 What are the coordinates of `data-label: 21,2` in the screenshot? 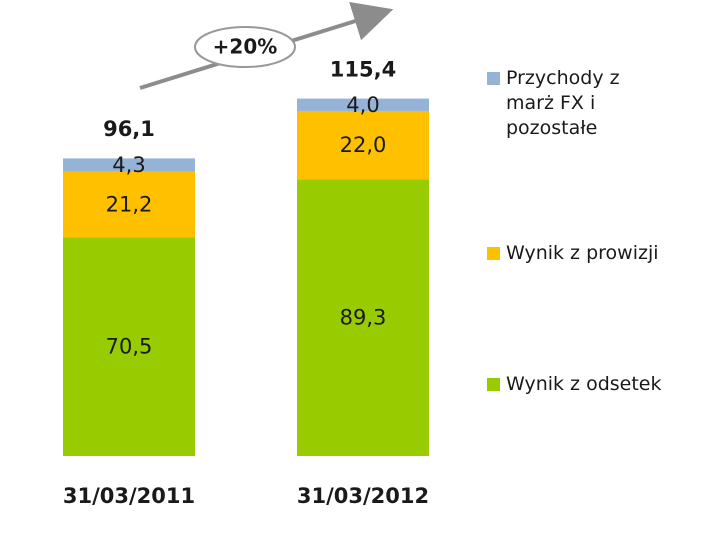 It's located at (129, 205).